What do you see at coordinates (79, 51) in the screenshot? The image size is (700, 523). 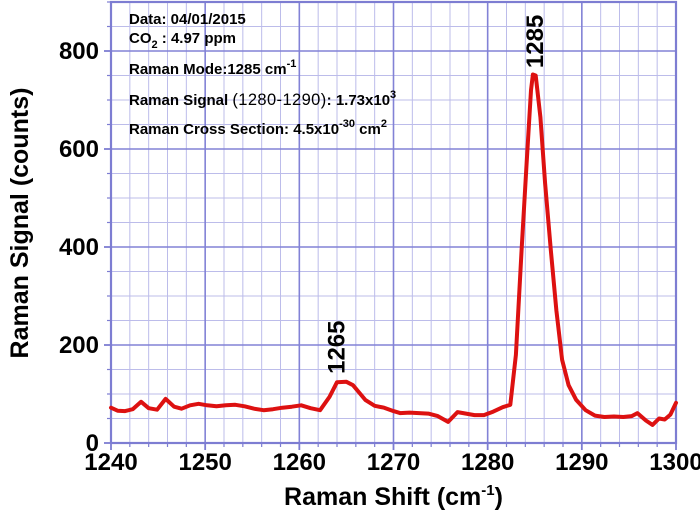 I see `y-tick-label: 800` at bounding box center [79, 51].